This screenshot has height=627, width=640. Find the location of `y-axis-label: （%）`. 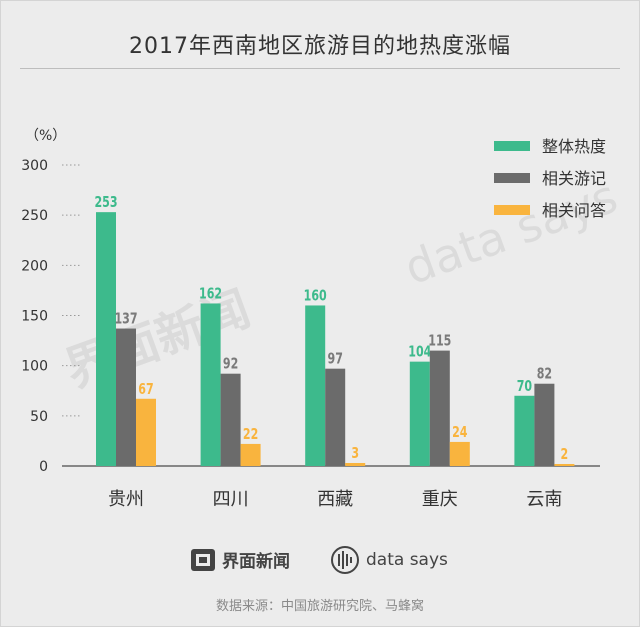

y-axis-label: （%） is located at coordinates (45, 136).